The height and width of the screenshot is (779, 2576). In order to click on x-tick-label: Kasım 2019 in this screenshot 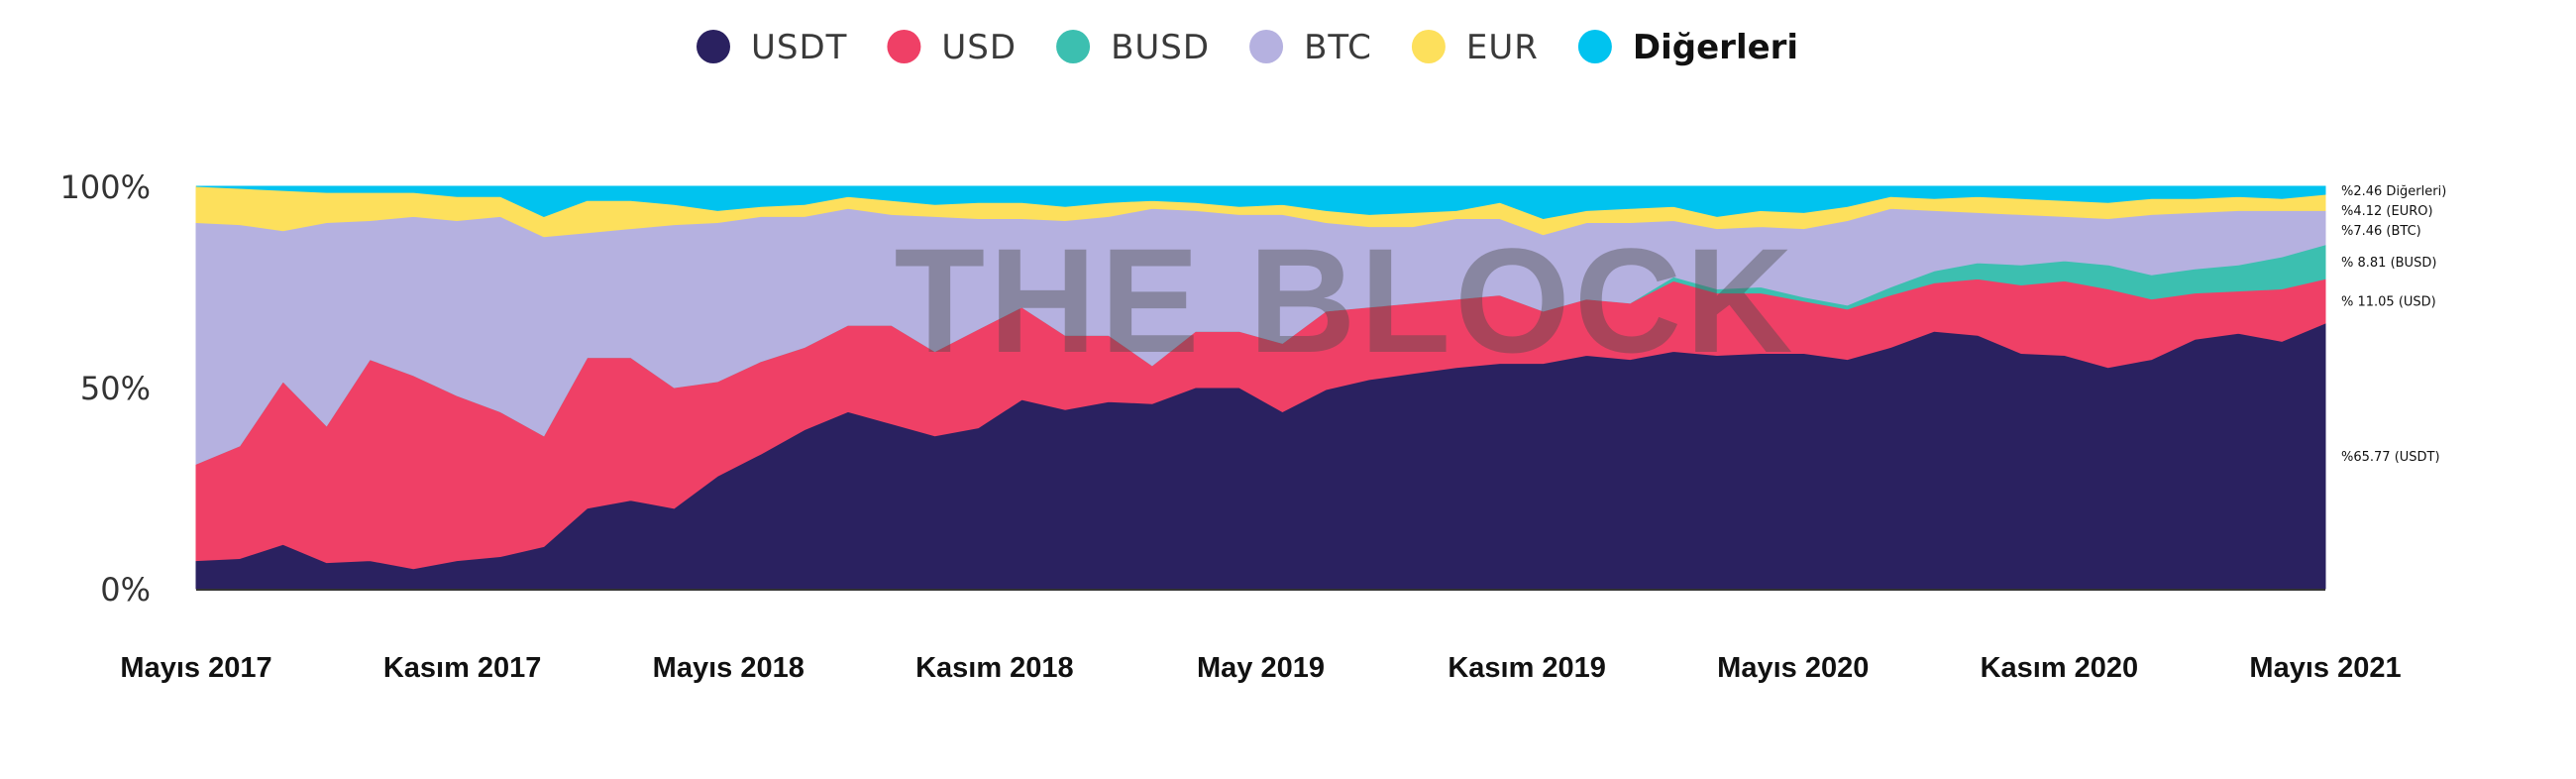, I will do `click(1527, 668)`.